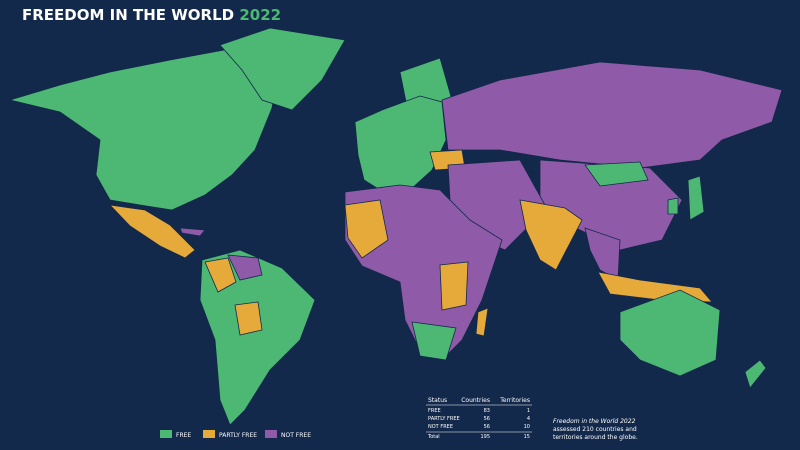 The image size is (800, 450). What do you see at coordinates (673, 206) in the screenshot?
I see `korea` at bounding box center [673, 206].